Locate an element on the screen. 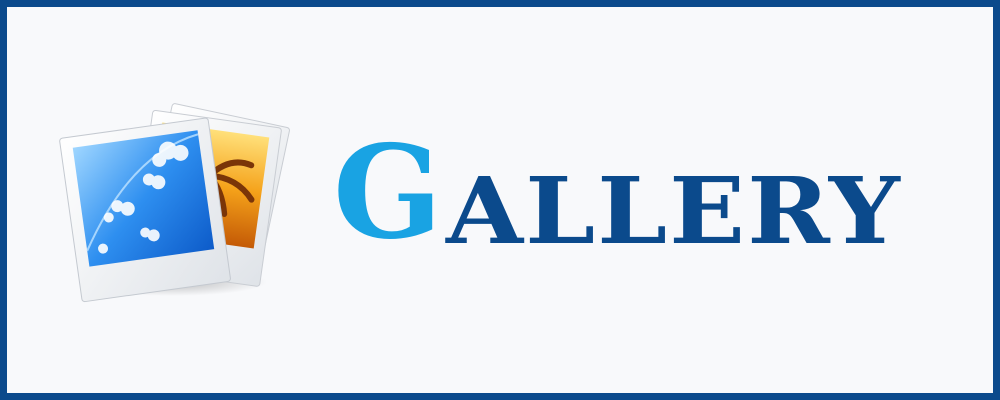 Image resolution: width=1000 pixels, height=400 pixels. title-rest: ALLERY is located at coordinates (674, 211).